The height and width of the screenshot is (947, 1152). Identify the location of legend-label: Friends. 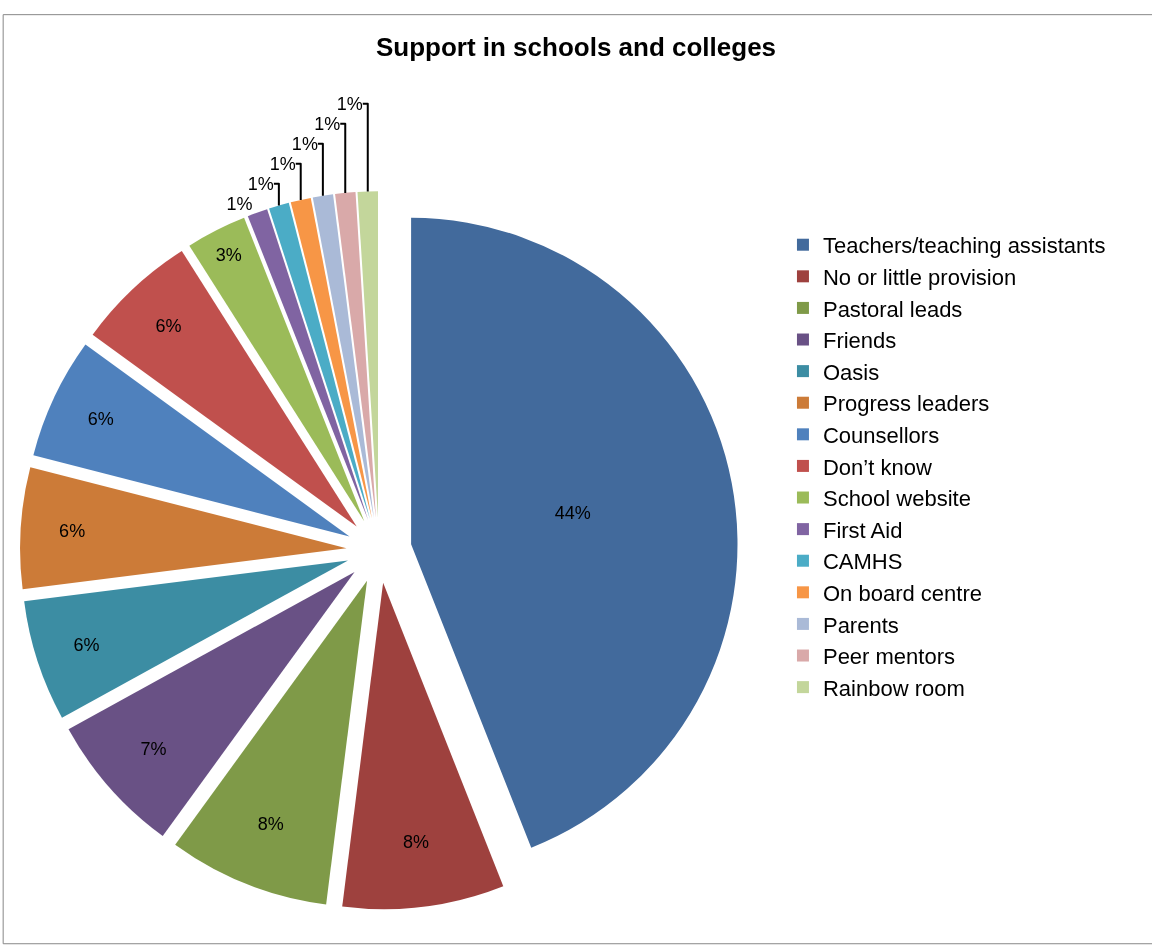
(859, 341).